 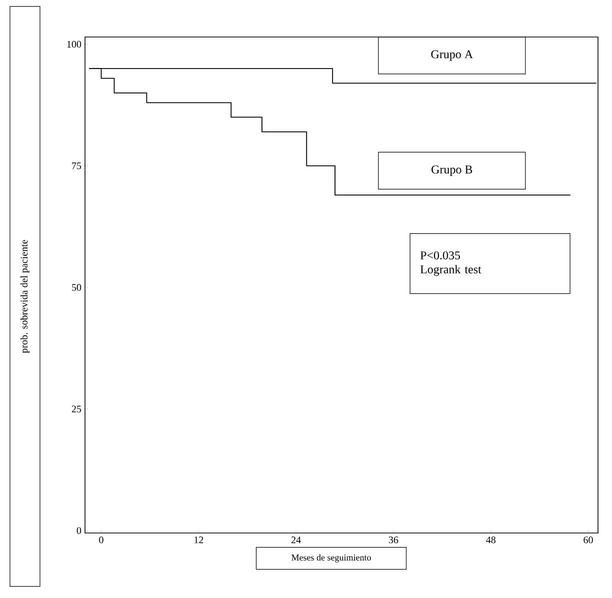 What do you see at coordinates (25, 297) in the screenshot?
I see `y-axis-title: prob. sobrevida del paciente` at bounding box center [25, 297].